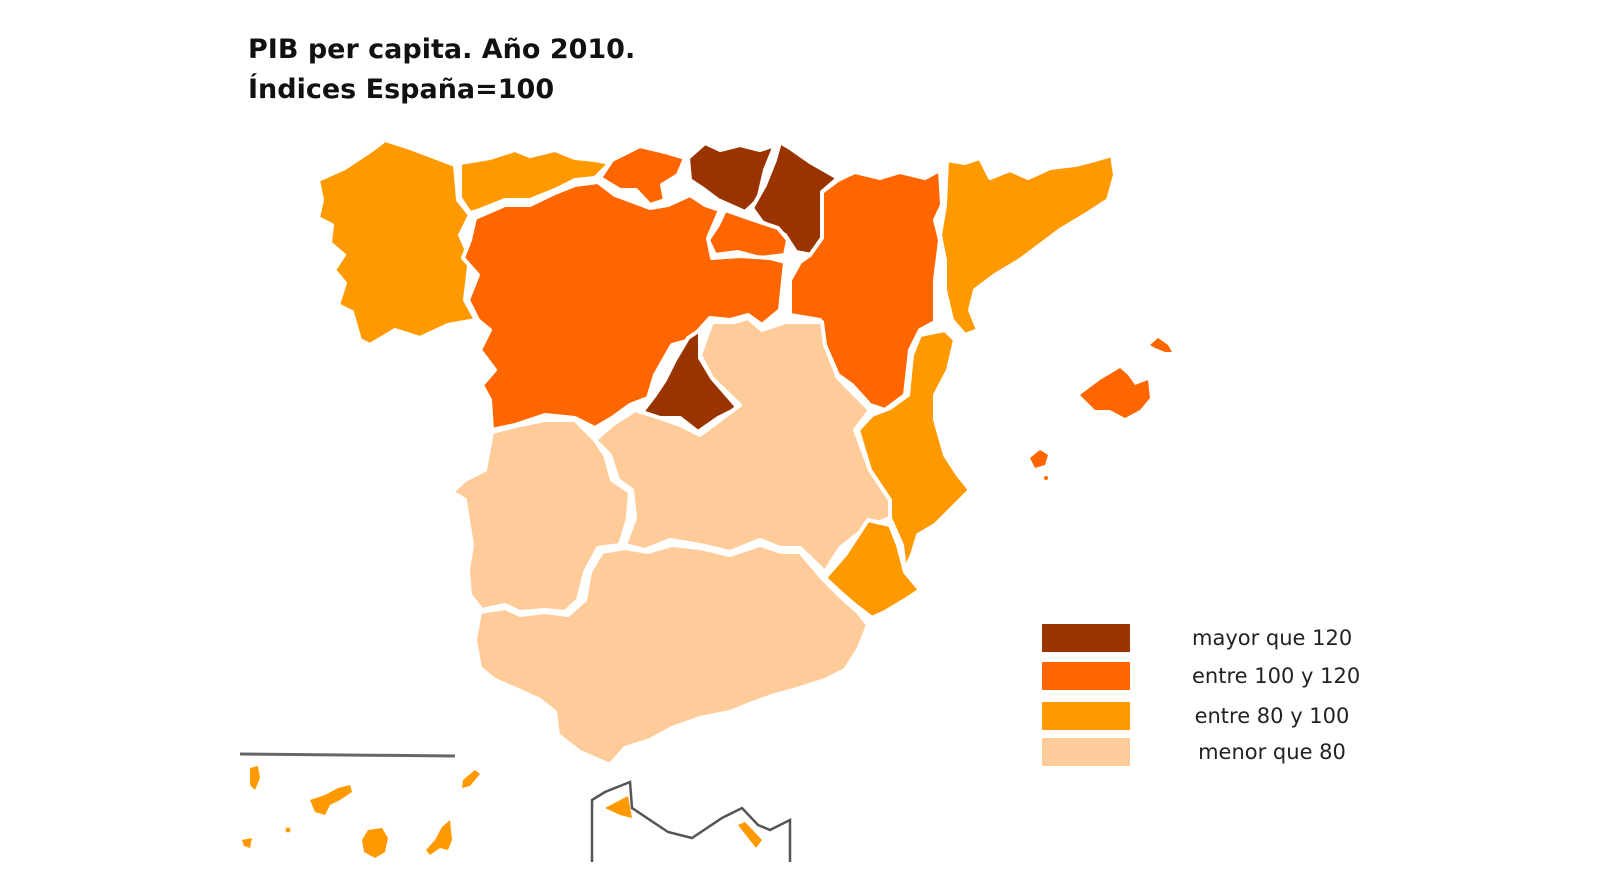 The width and height of the screenshot is (1600, 896). I want to click on legend-label: menor que 80, so click(1272, 752).